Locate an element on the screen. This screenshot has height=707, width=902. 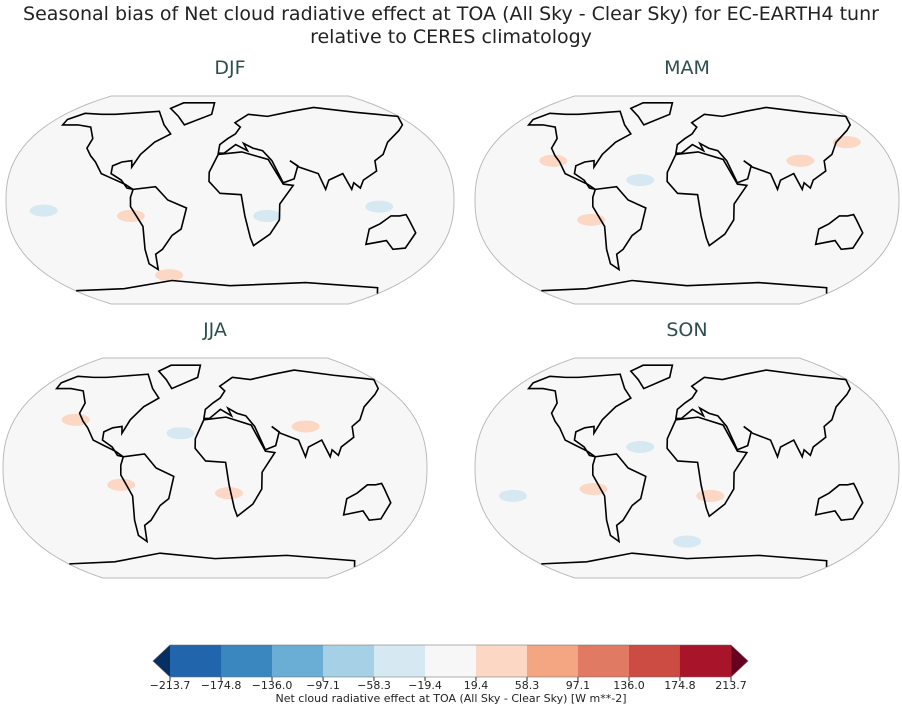
colorbar-tick-label: −136.0 is located at coordinates (272, 685).